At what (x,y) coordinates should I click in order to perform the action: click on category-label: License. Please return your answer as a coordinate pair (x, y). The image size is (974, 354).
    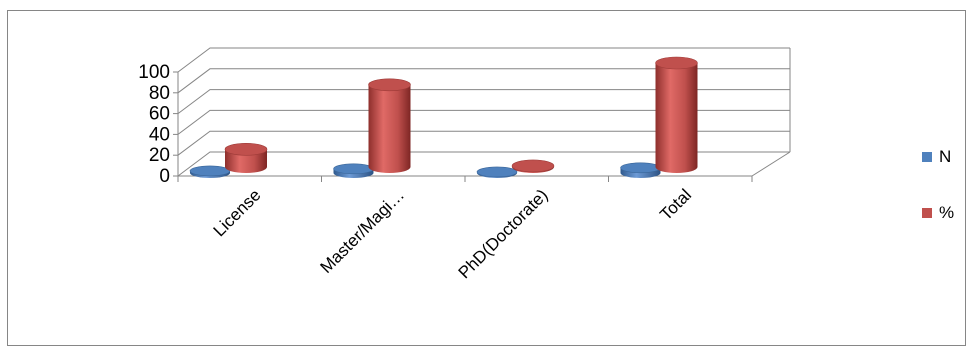
    Looking at the image, I should click on (237, 212).